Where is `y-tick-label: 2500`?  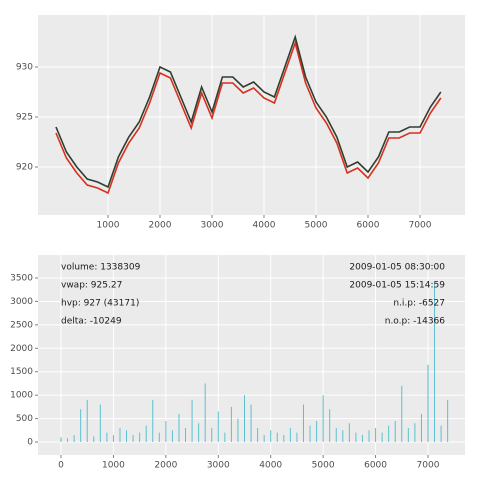 y-tick-label: 2500 is located at coordinates (21, 325).